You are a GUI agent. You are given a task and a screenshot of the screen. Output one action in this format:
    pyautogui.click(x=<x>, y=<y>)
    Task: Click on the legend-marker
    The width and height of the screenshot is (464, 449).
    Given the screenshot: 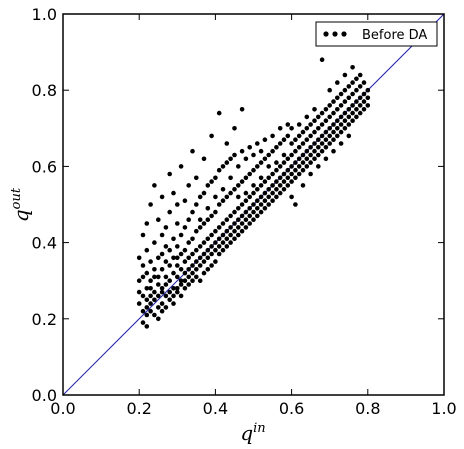 What is the action you would take?
    pyautogui.click(x=335, y=34)
    